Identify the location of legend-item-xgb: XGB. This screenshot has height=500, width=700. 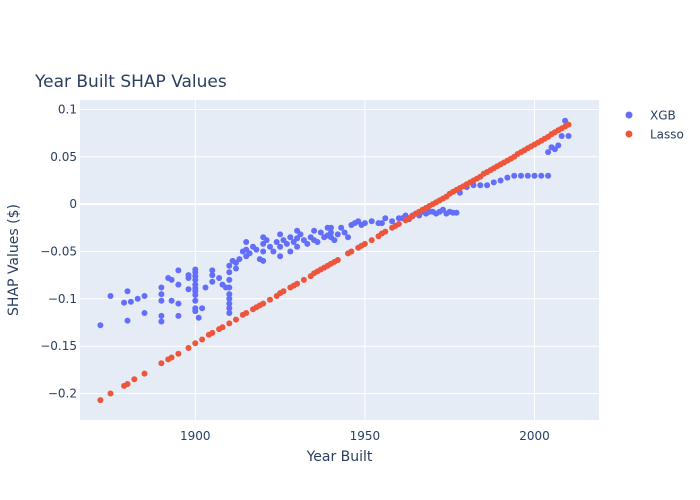
(650, 116).